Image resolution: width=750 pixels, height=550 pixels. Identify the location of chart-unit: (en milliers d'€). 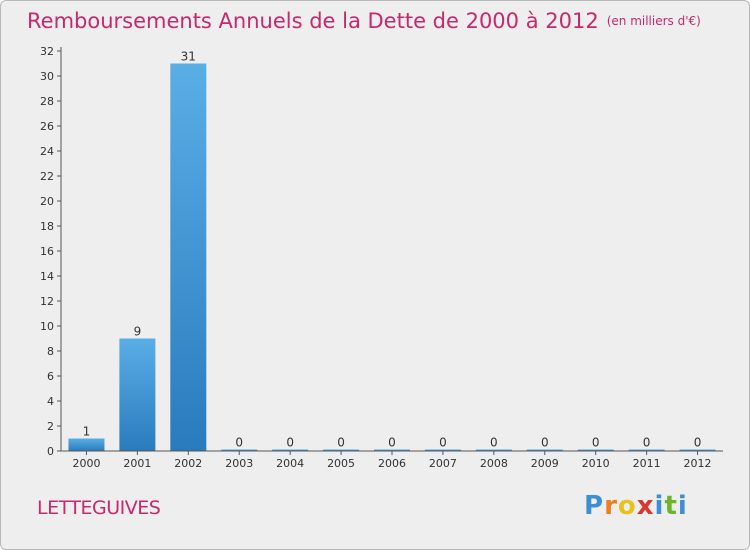
(653, 21).